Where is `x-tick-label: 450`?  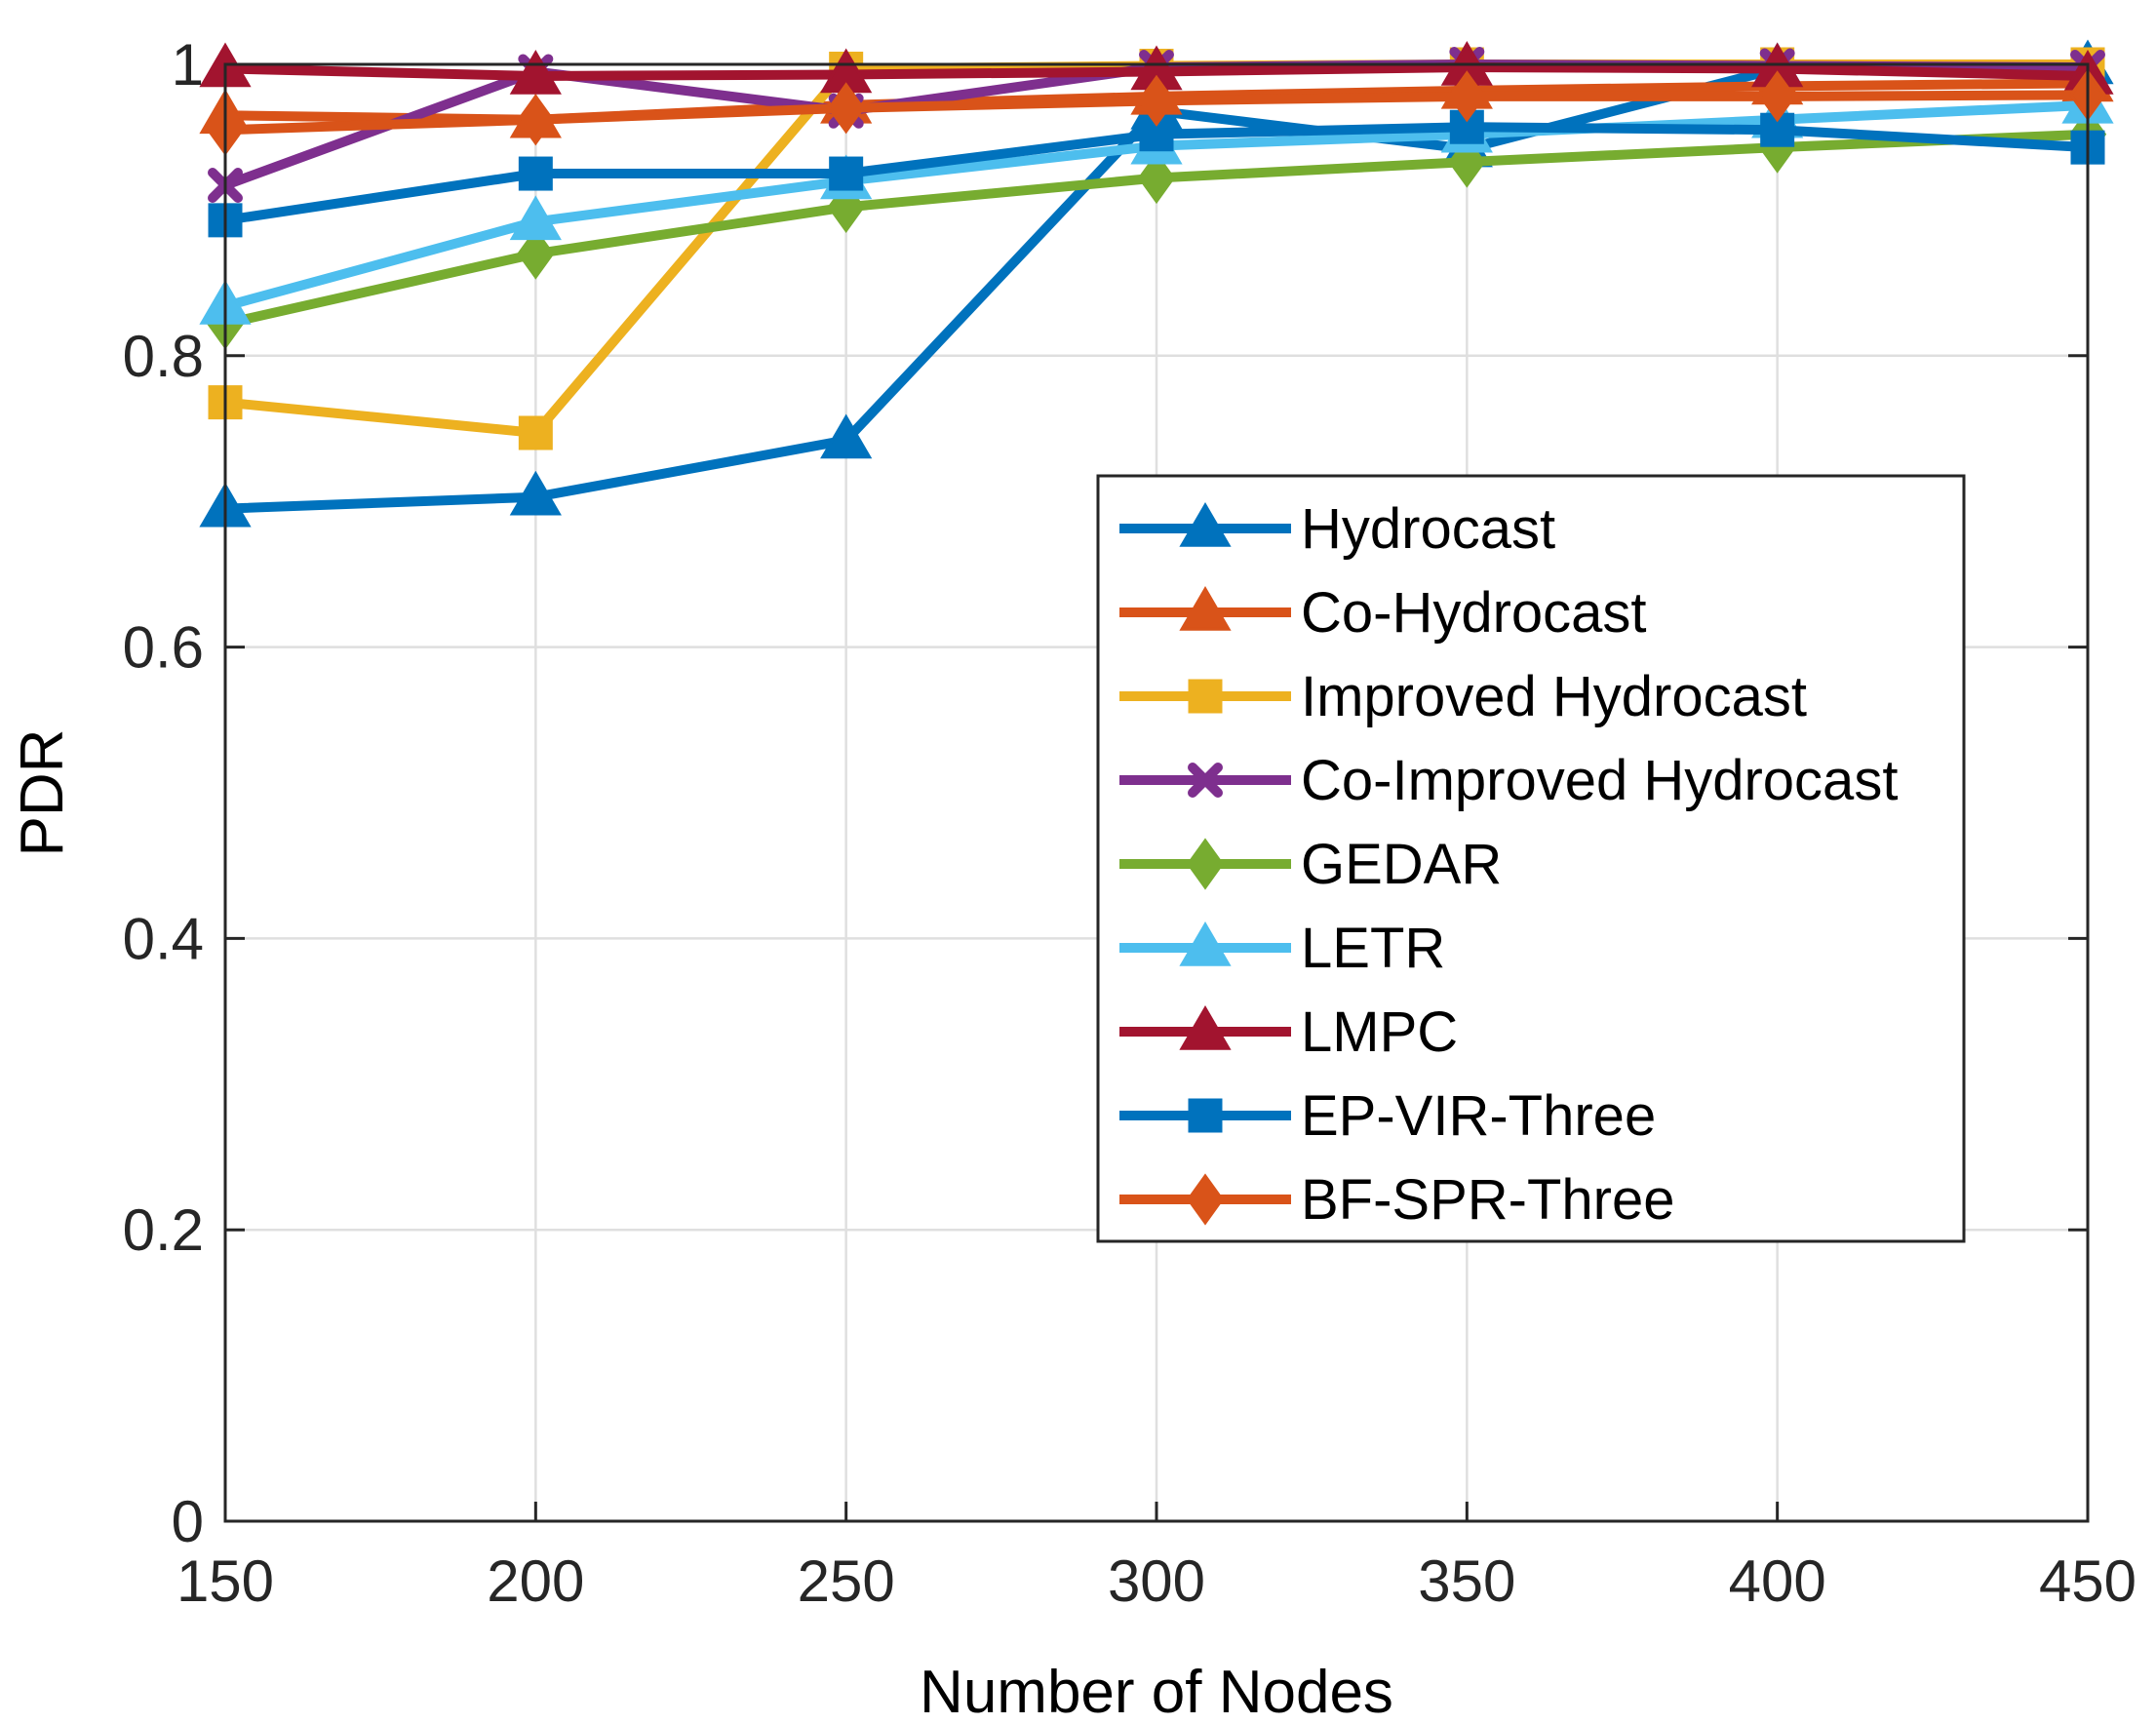
x-tick-label: 450 is located at coordinates (2087, 1581).